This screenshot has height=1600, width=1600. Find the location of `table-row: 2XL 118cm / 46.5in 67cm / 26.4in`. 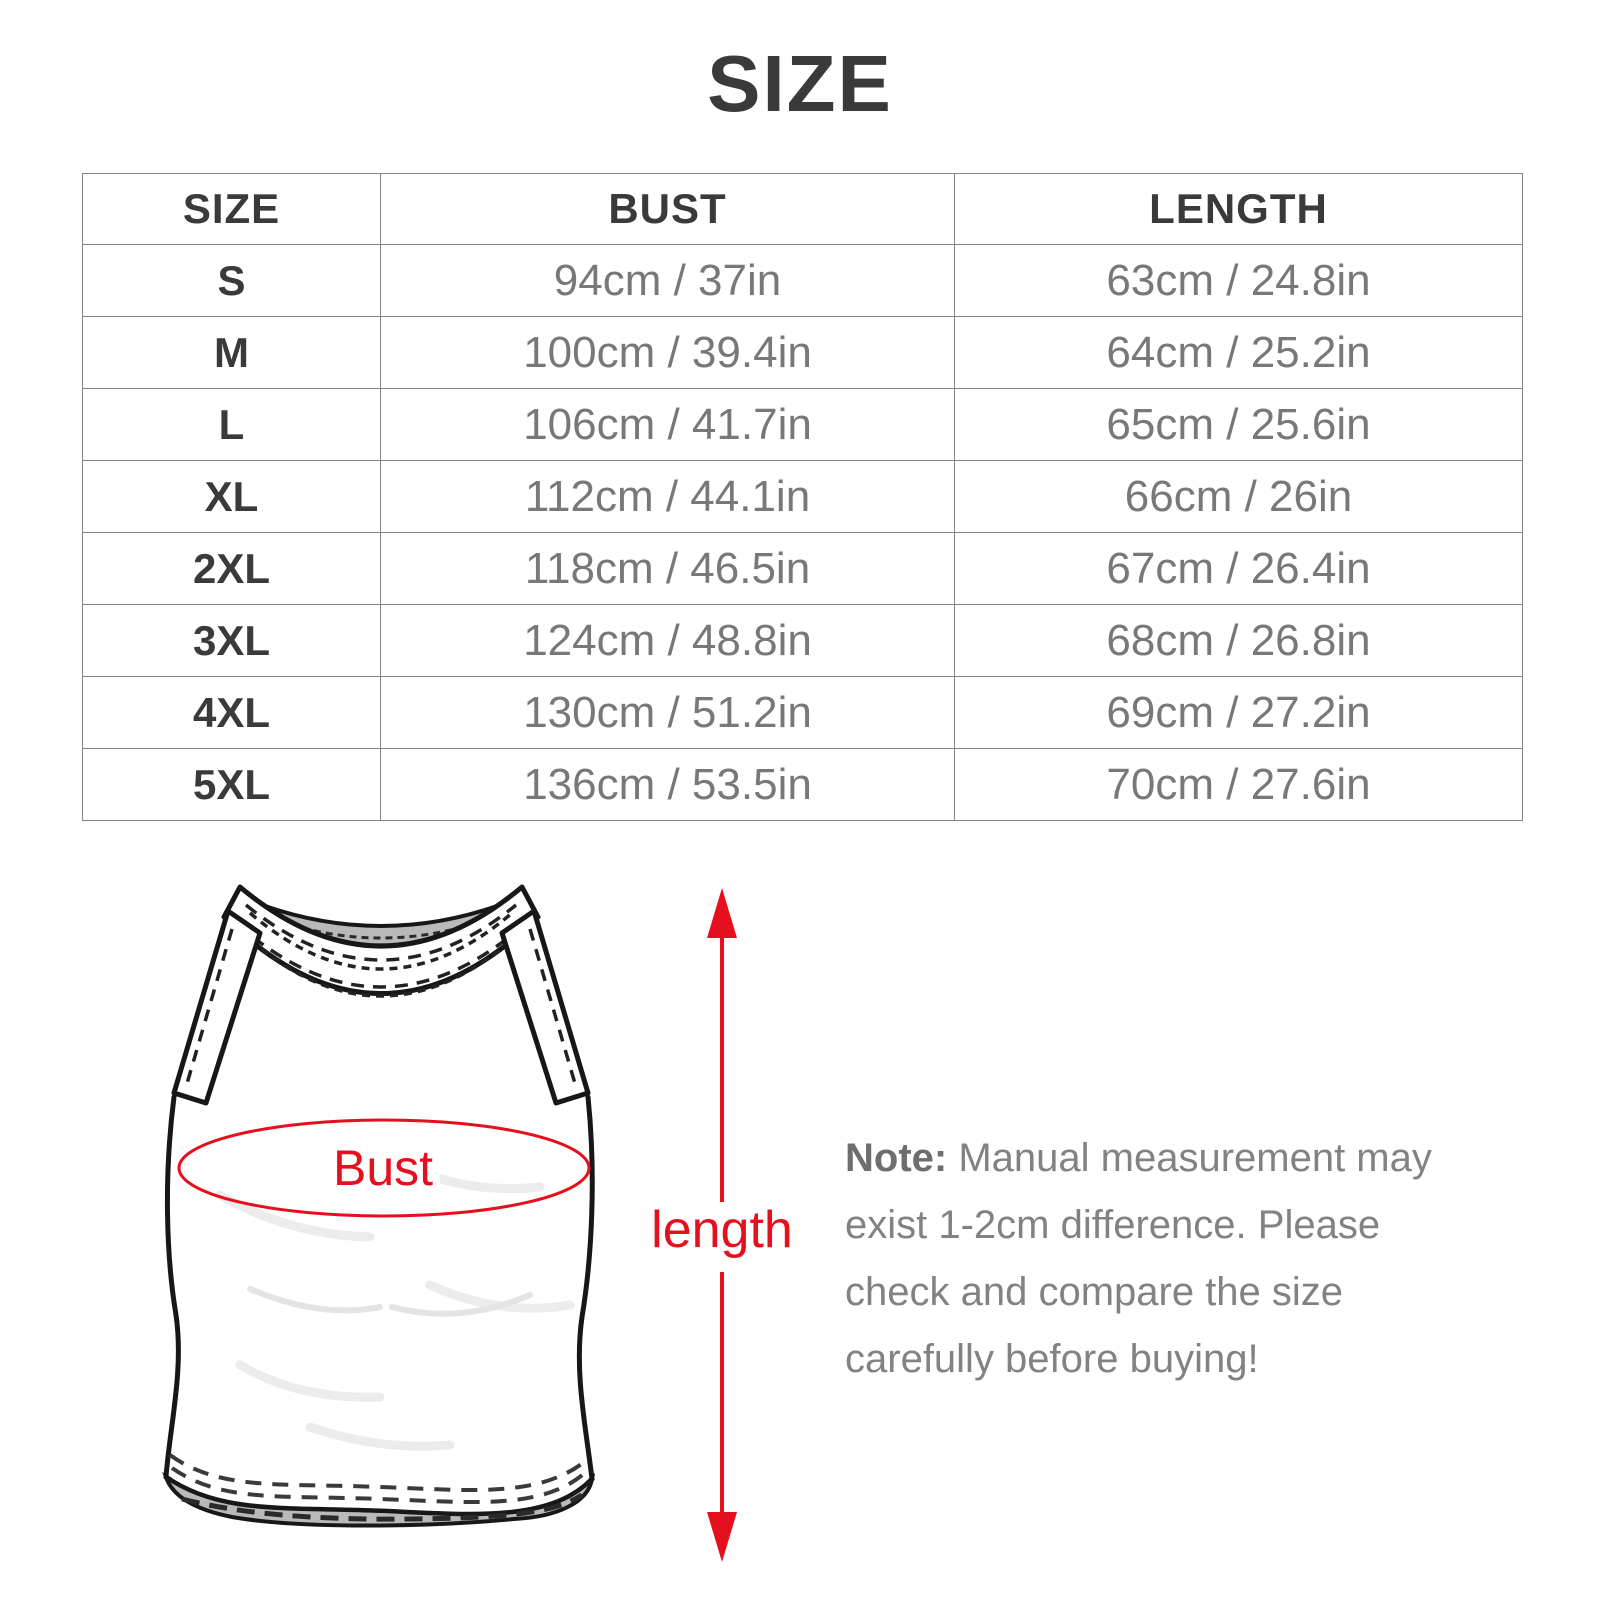

table-row: 2XL 118cm / 46.5in 67cm / 26.4in is located at coordinates (802, 568).